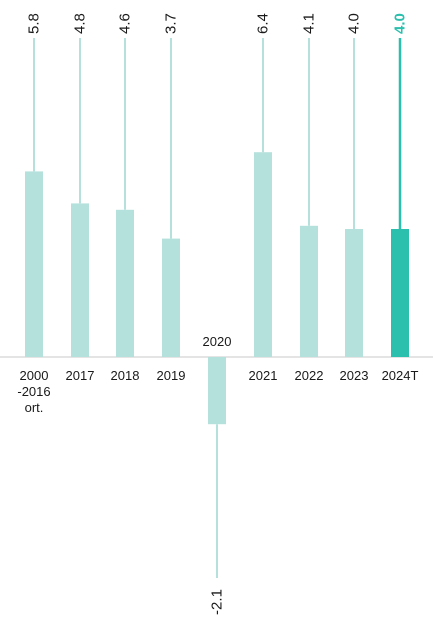 This screenshot has width=433, height=628. I want to click on value-label-0: 5.8, so click(34, 23).